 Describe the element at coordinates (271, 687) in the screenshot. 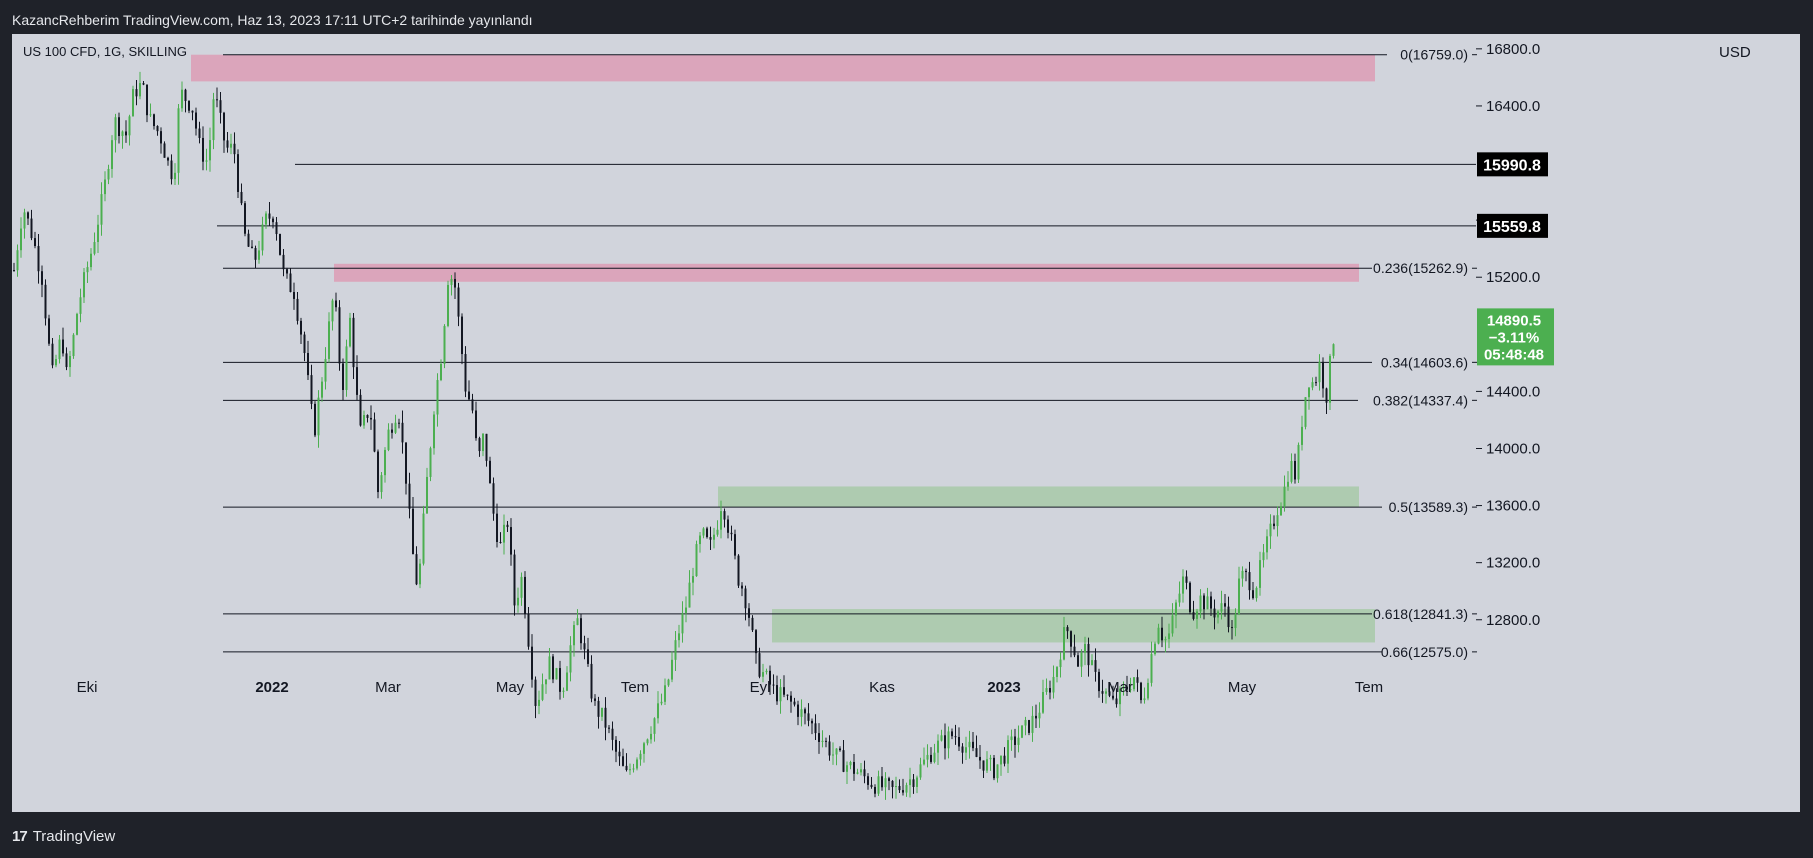

I see `x-tick-label: 2022` at that location.